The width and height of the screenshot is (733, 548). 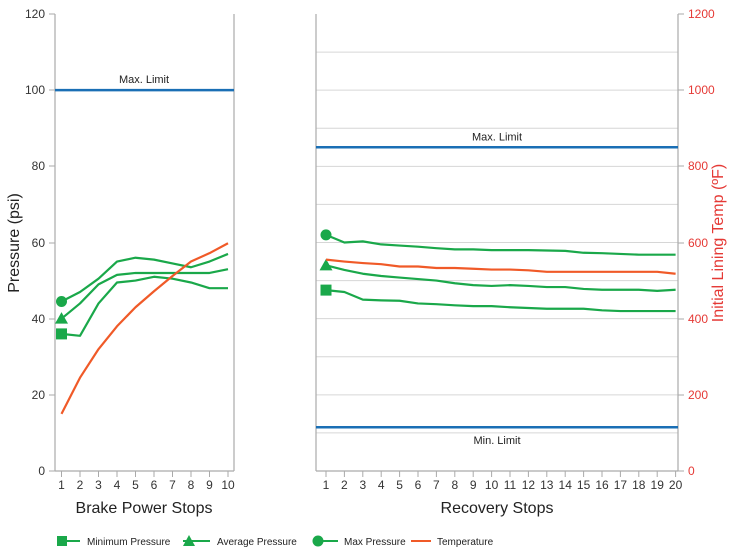 What do you see at coordinates (62, 541) in the screenshot?
I see `square-marker-icon` at bounding box center [62, 541].